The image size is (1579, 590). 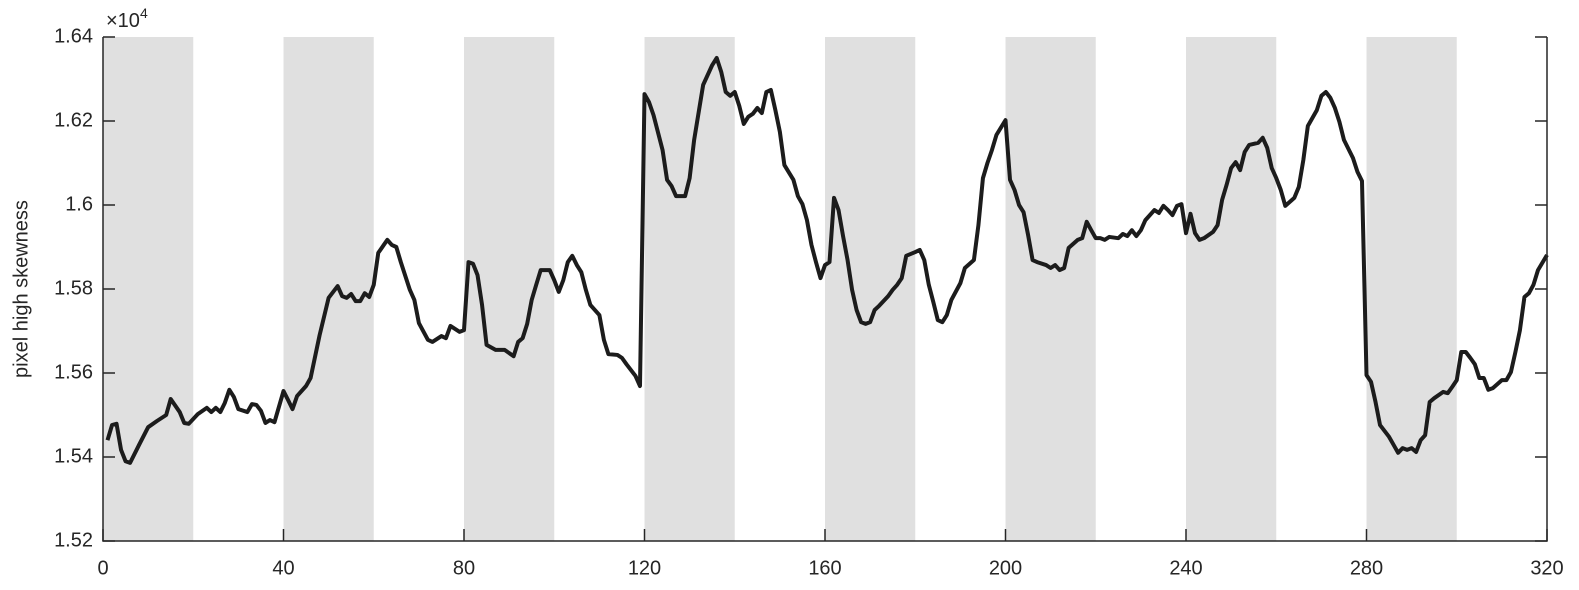 What do you see at coordinates (1546, 568) in the screenshot?
I see `x-tick-label: 320` at bounding box center [1546, 568].